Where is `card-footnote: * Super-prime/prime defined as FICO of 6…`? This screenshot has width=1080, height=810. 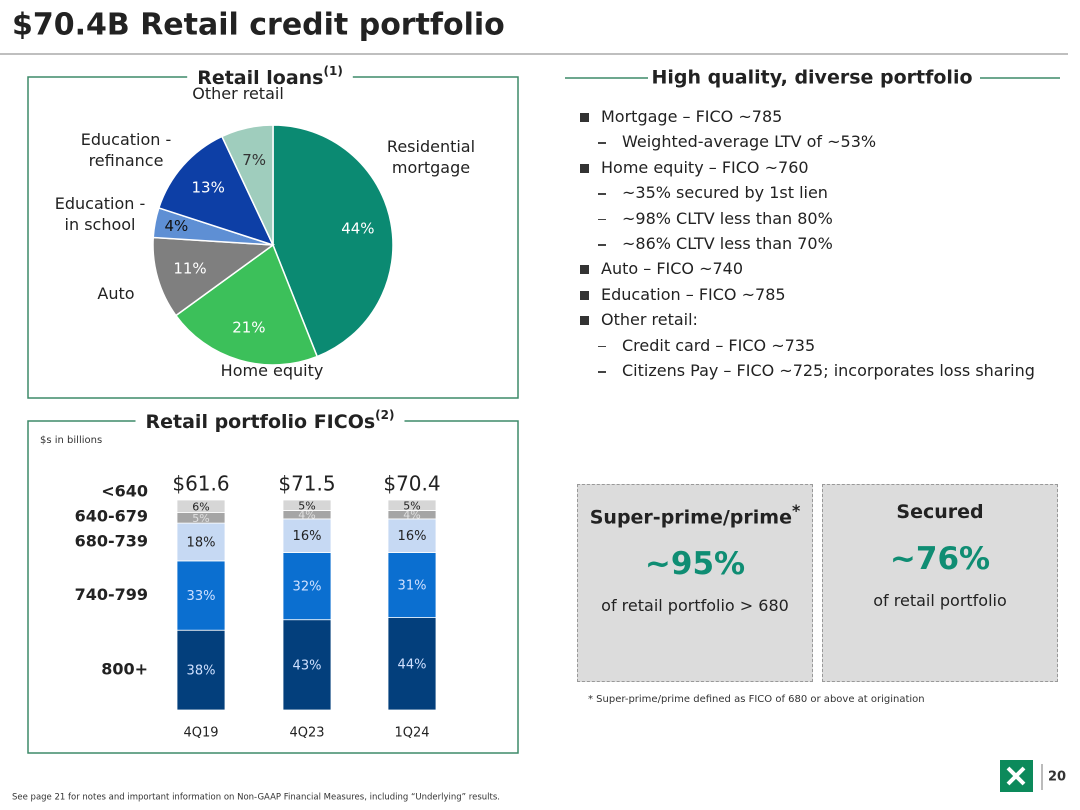 card-footnote: * Super-prime/prime defined as FICO of 6… is located at coordinates (756, 699).